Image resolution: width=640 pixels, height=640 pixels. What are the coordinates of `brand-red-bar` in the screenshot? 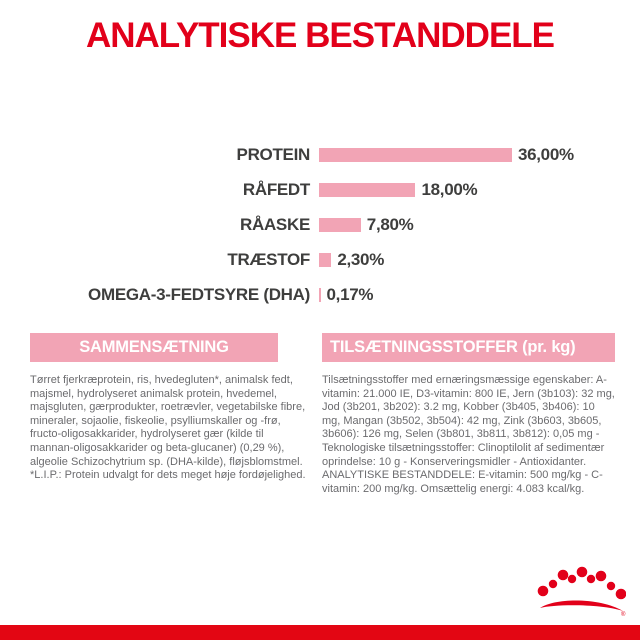 It's located at (320, 632).